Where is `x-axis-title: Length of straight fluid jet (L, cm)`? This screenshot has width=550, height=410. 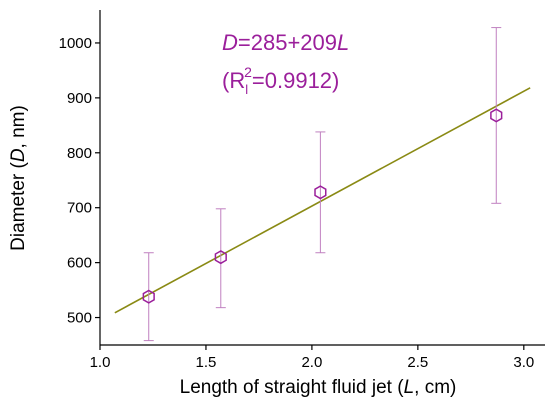
x-axis-title: Length of straight fluid jet (L, cm) is located at coordinates (318, 387).